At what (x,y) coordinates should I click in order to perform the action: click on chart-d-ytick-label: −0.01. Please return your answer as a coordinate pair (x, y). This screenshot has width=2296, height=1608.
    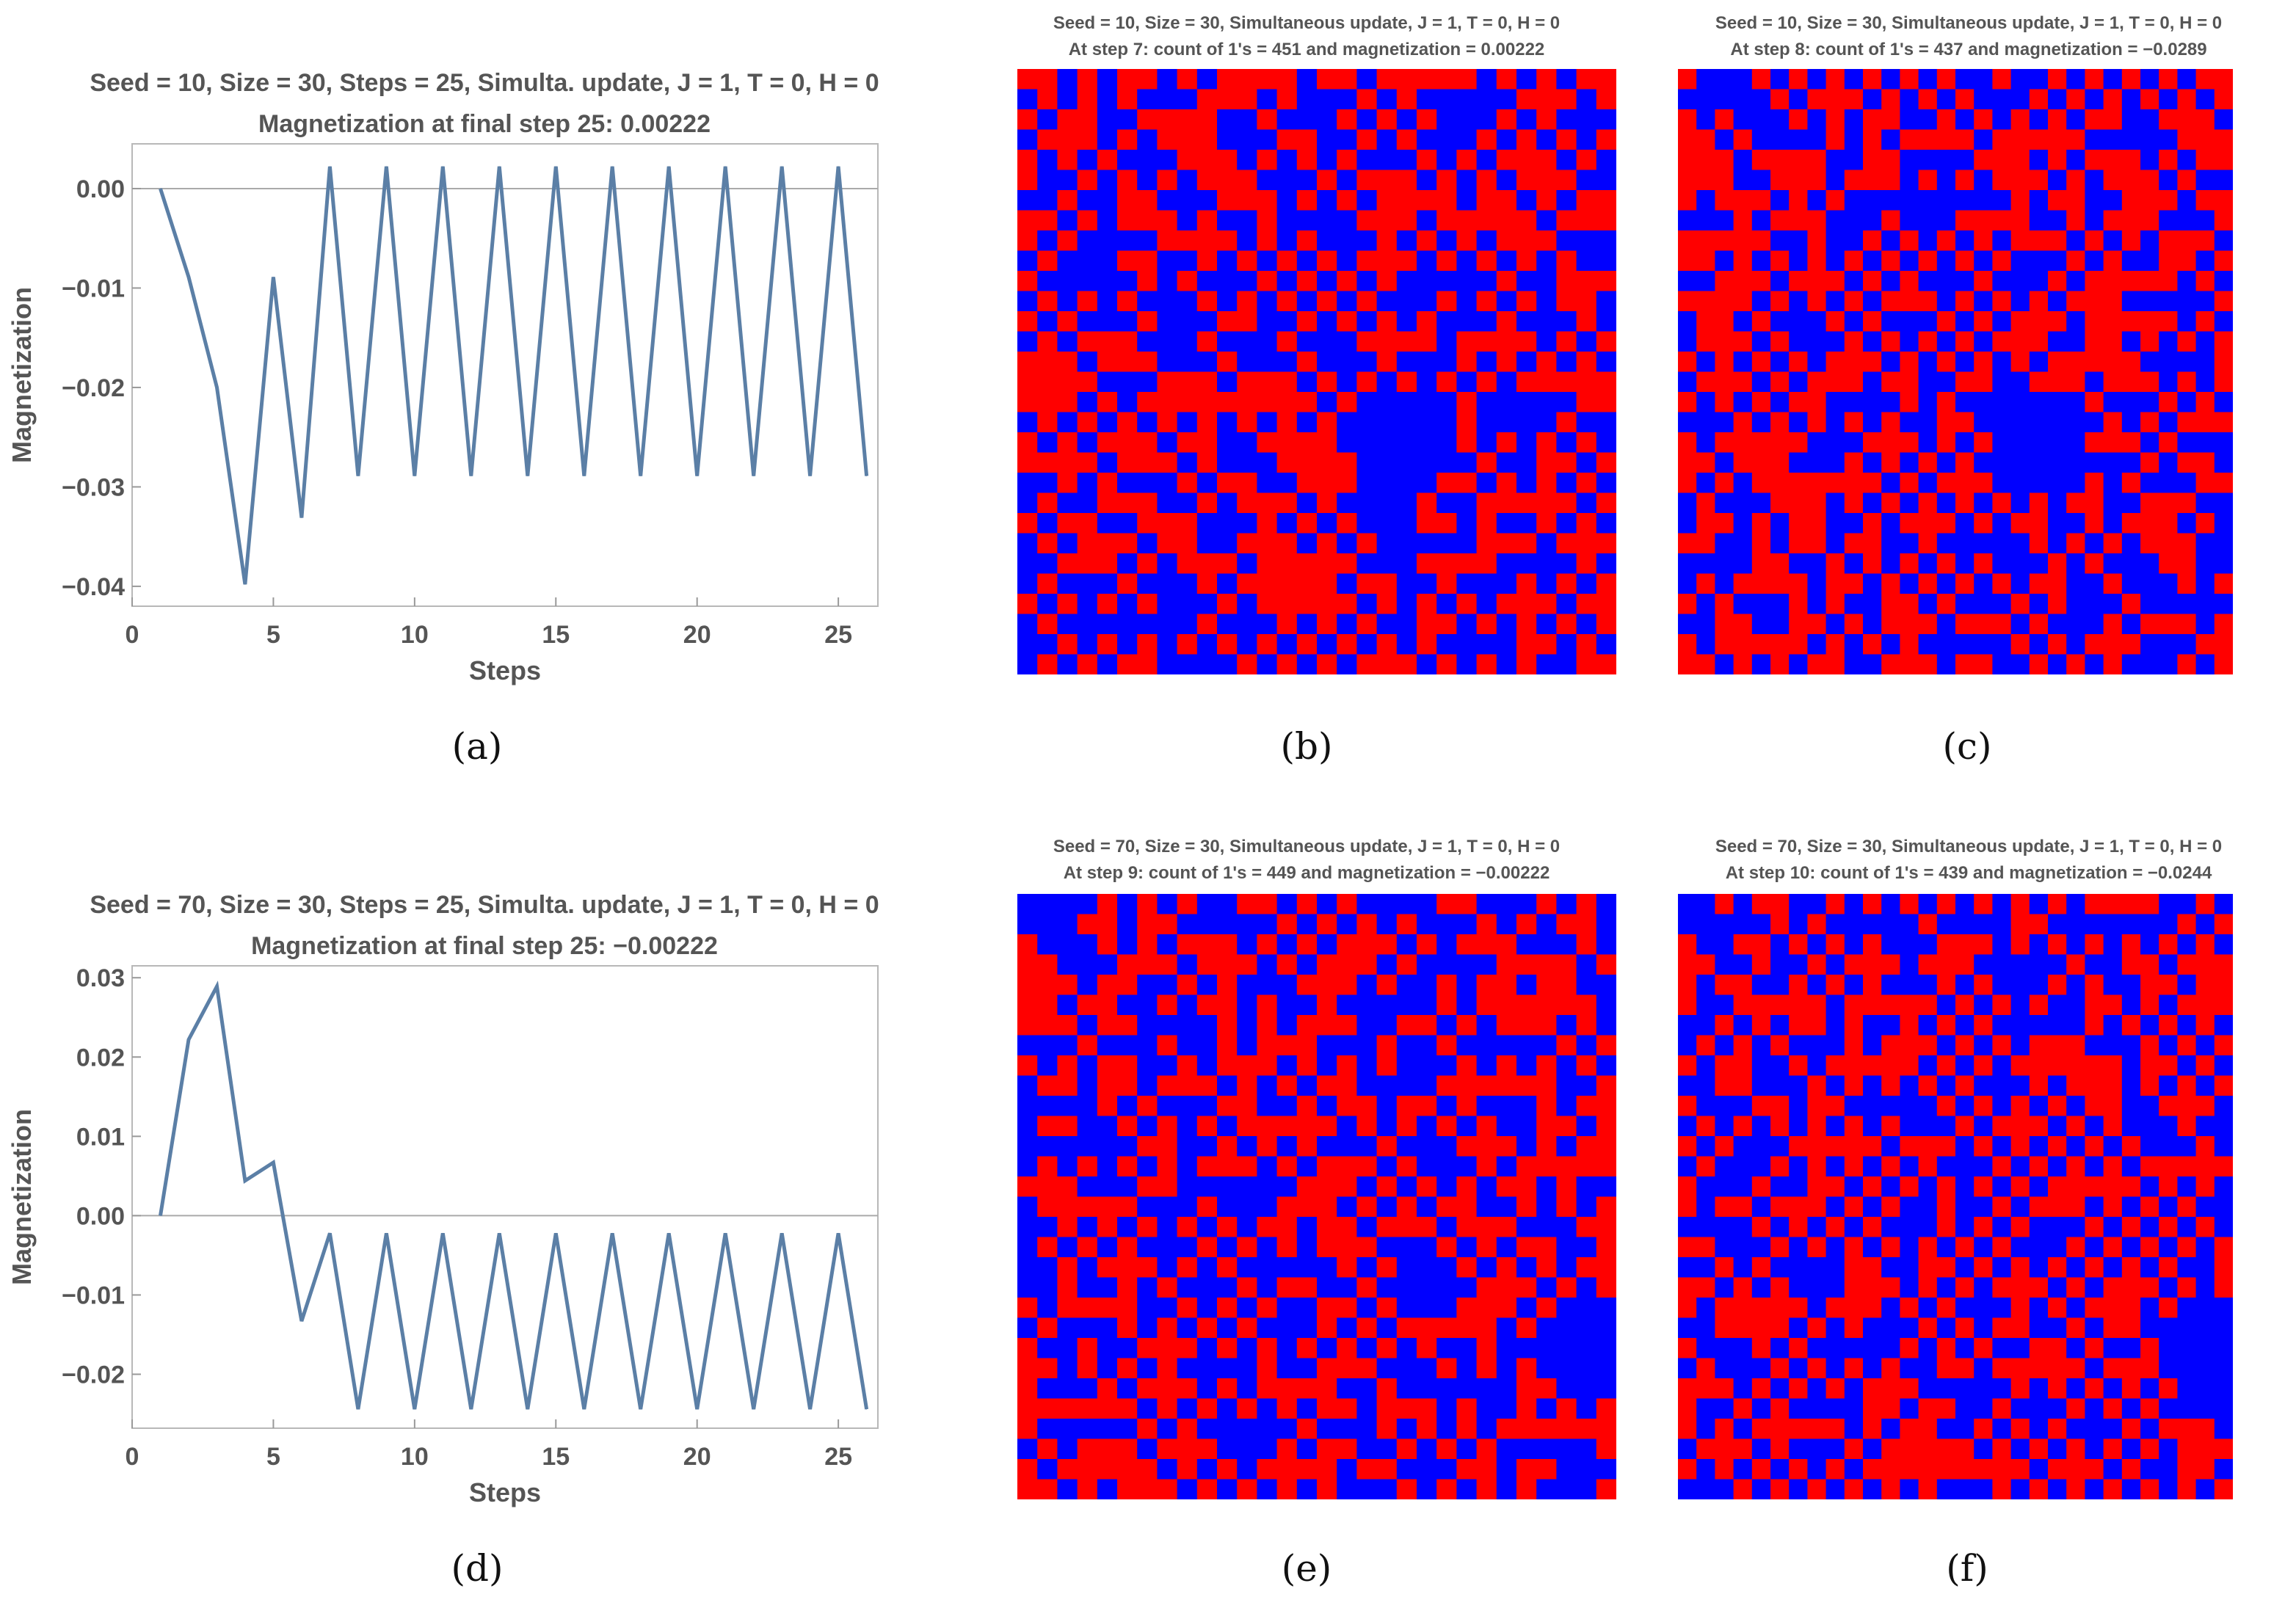
    Looking at the image, I should click on (93, 1295).